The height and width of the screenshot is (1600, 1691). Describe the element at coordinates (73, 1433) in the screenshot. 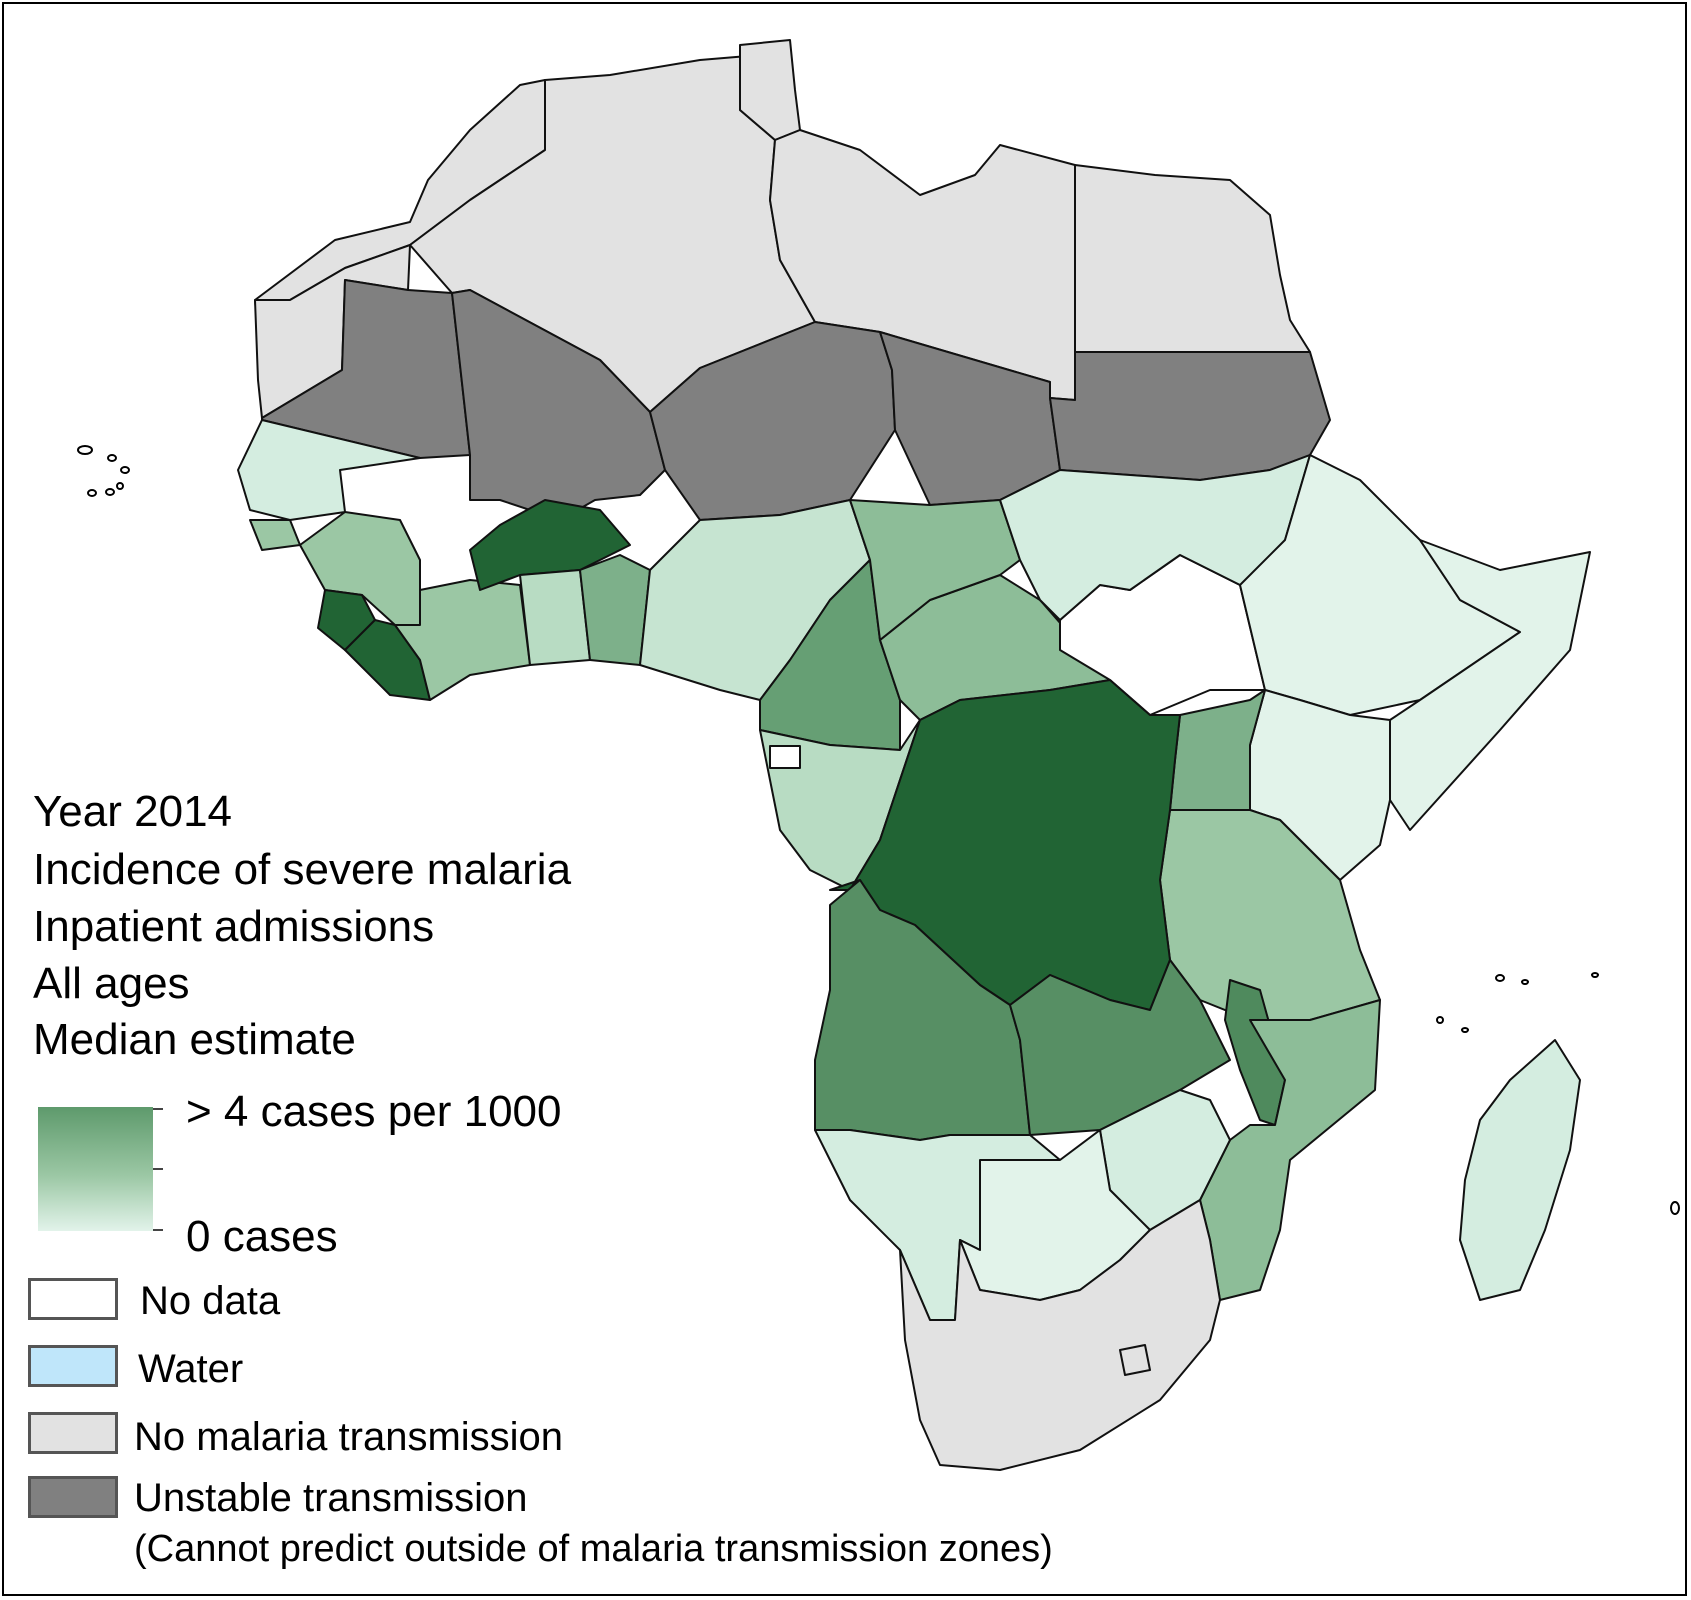

I see `legend-swatch-no-transmission` at that location.